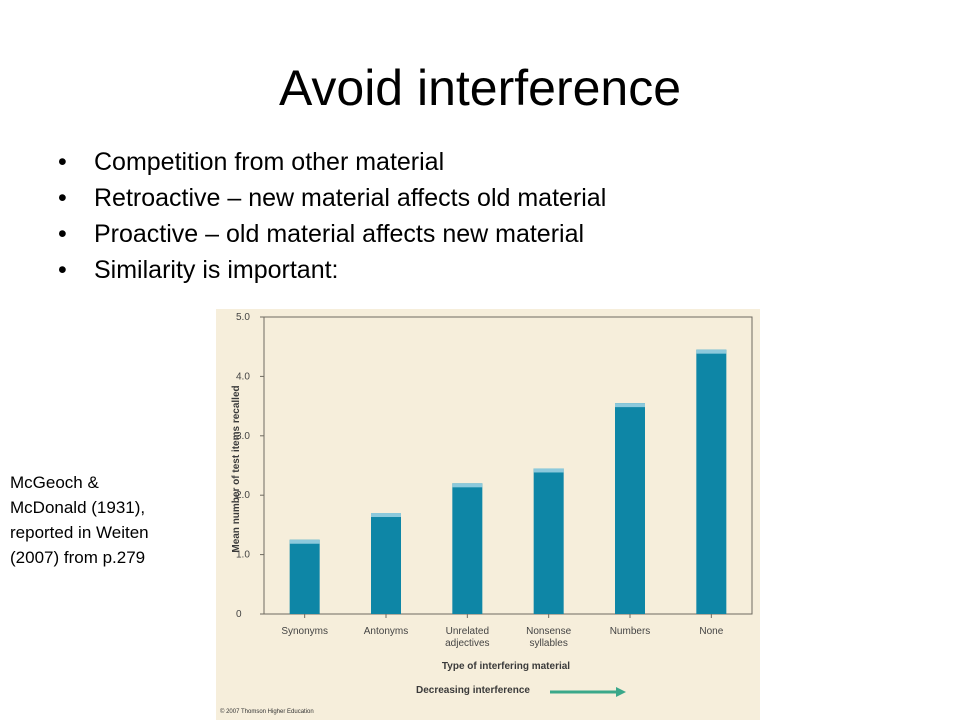 The width and height of the screenshot is (960, 720). Describe the element at coordinates (548, 643) in the screenshot. I see `x-tick-label: syllables` at that location.